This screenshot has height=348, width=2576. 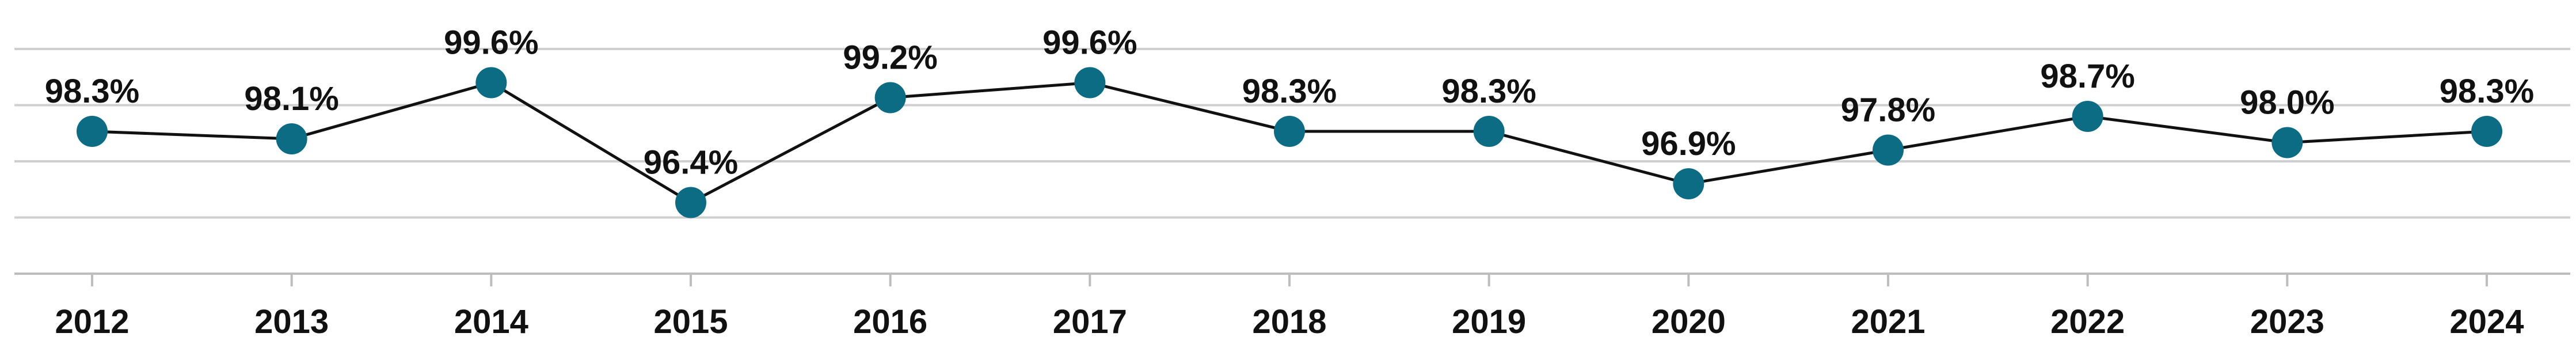 What do you see at coordinates (690, 322) in the screenshot?
I see `x-tick-label: 2015` at bounding box center [690, 322].